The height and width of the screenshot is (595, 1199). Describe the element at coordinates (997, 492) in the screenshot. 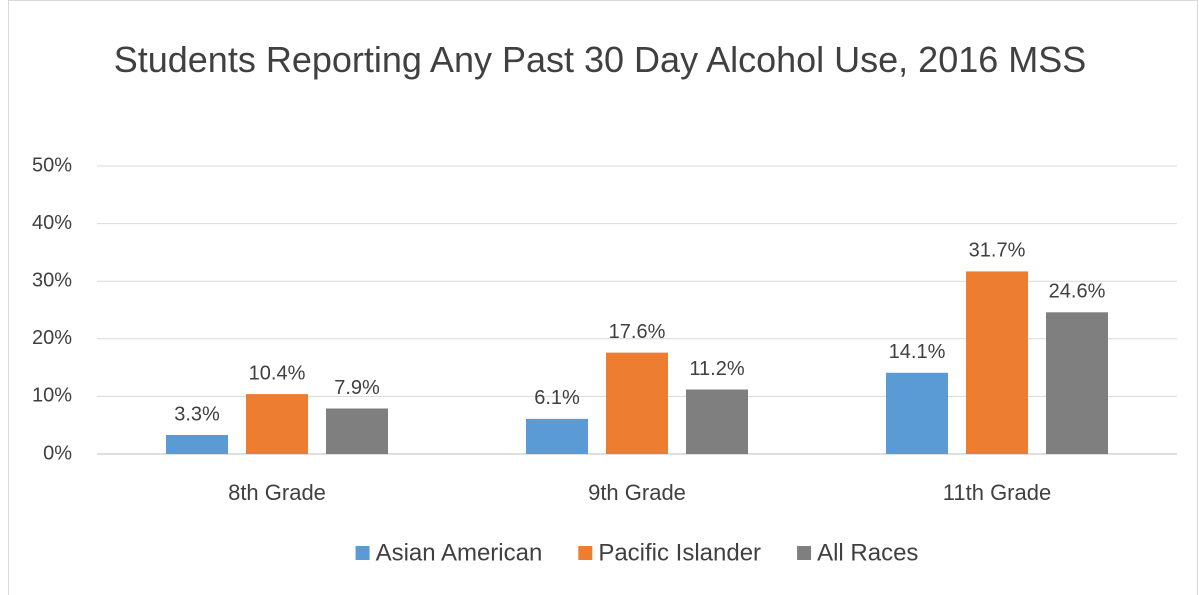

I see `x-tick-label: 11th Grade` at that location.